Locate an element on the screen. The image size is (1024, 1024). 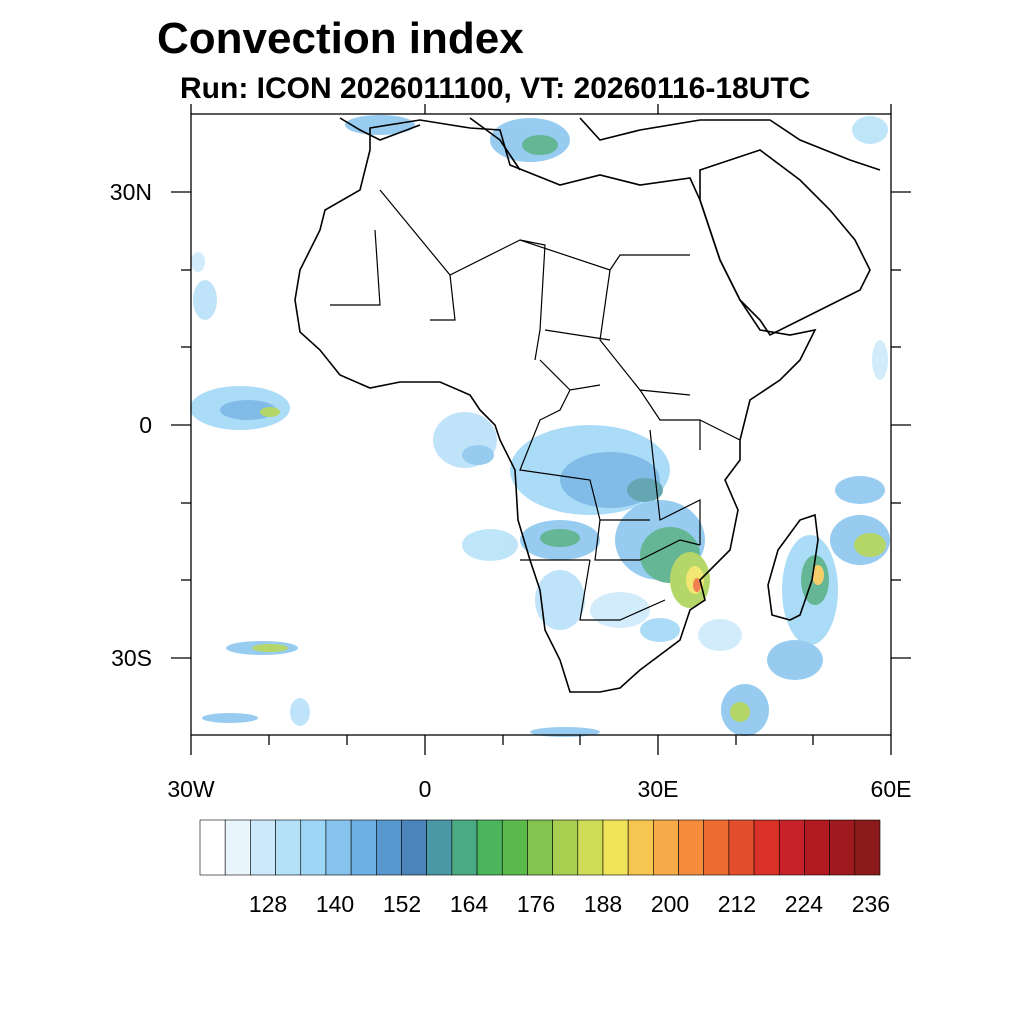
colorbar-label: 152 is located at coordinates (402, 904).